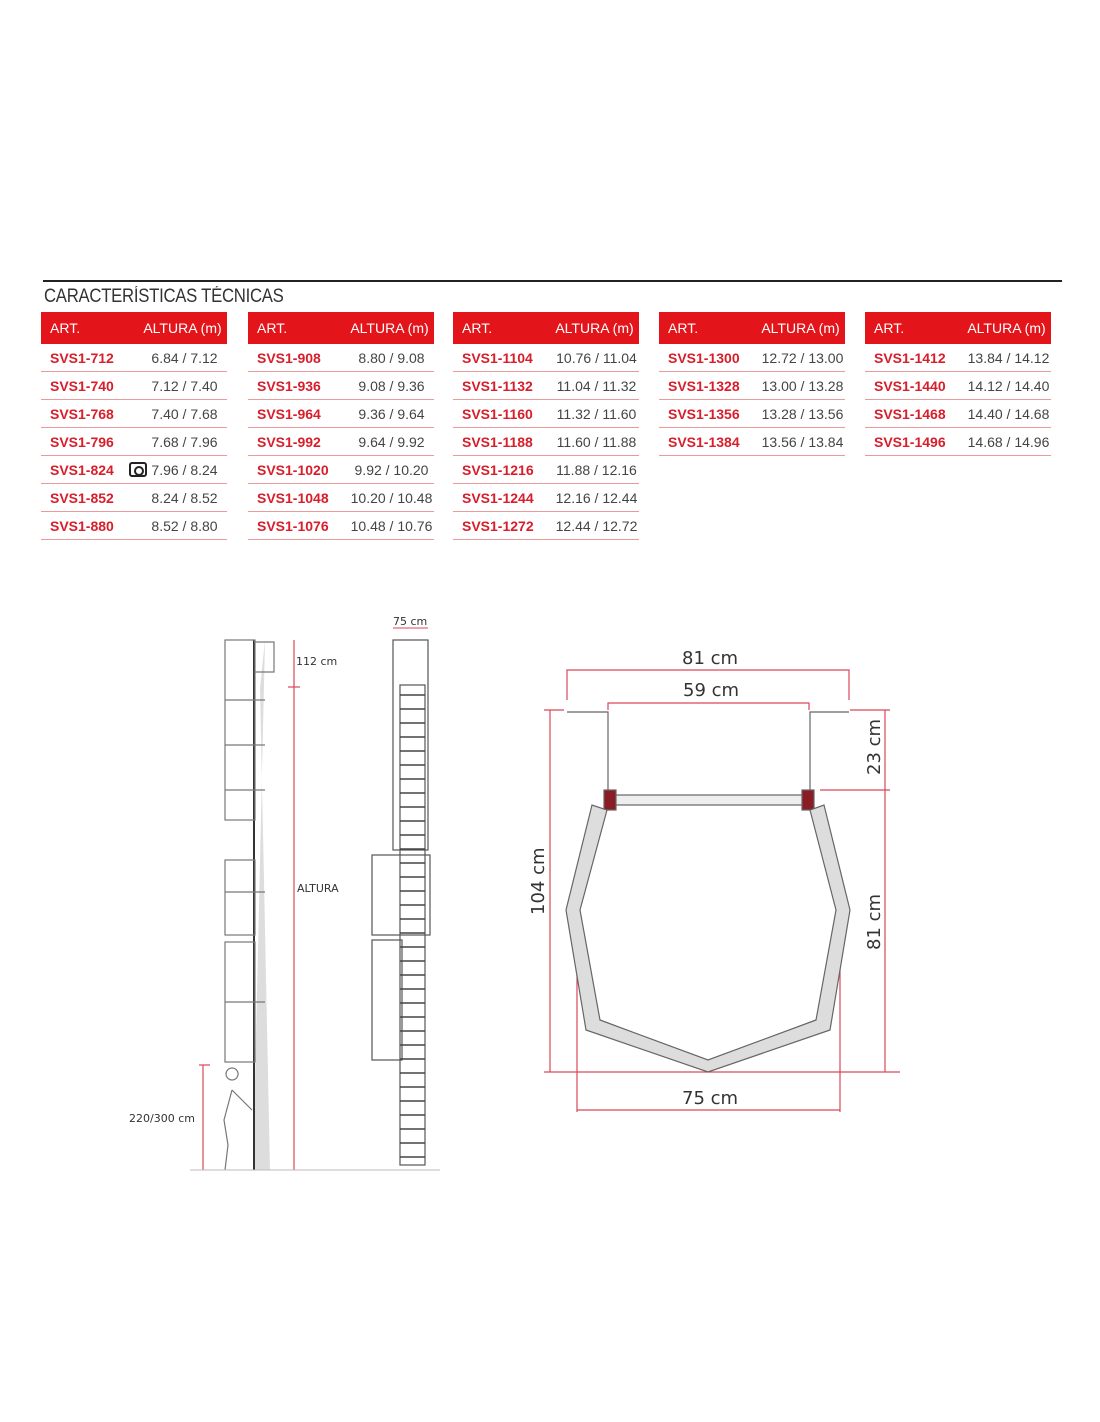 This screenshot has height=1422, width=1100. I want to click on altura-value: 13.28 / 13.56, so click(802, 414).